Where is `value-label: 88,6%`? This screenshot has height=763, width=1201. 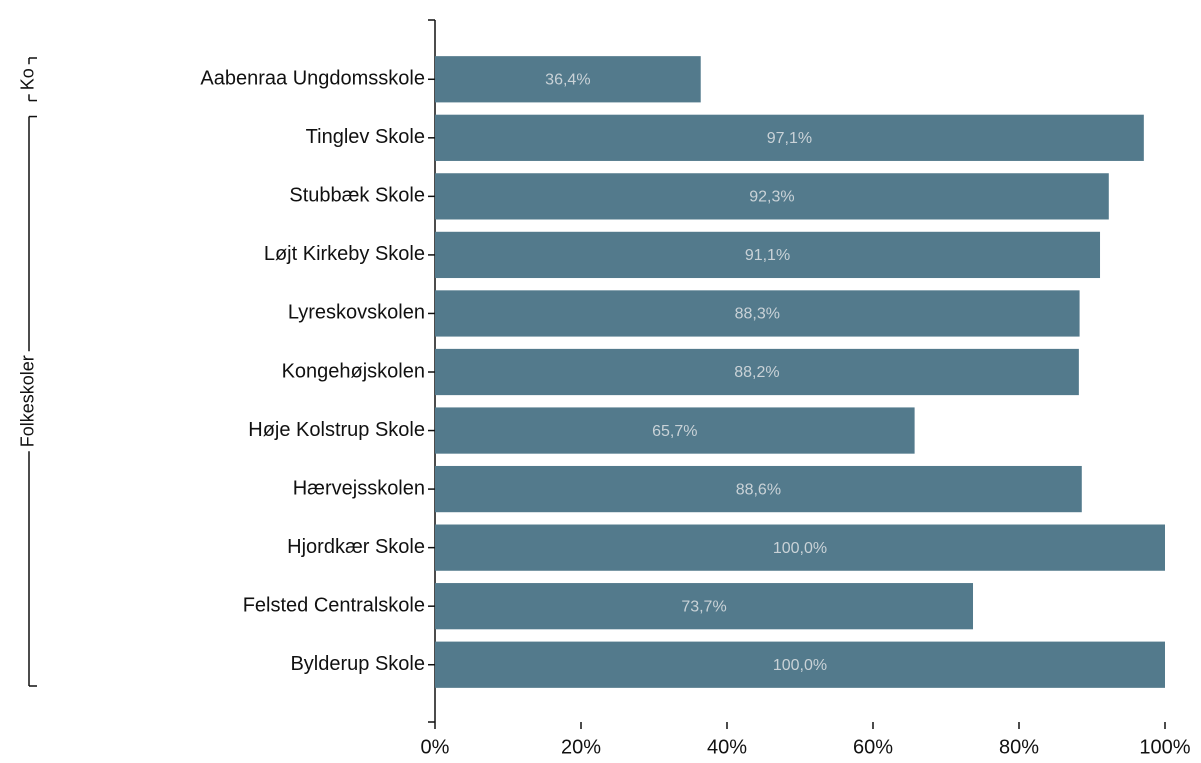
value-label: 88,6% is located at coordinates (758, 489).